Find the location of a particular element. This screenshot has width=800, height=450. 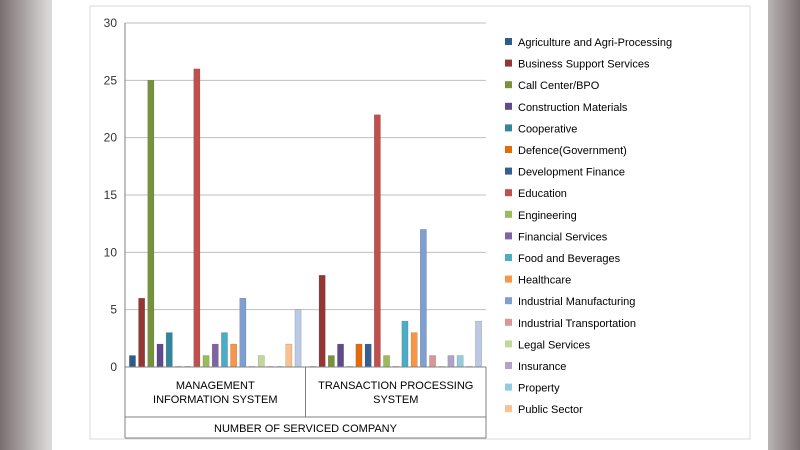

y-tick-label-10: 10 is located at coordinates (111, 252).